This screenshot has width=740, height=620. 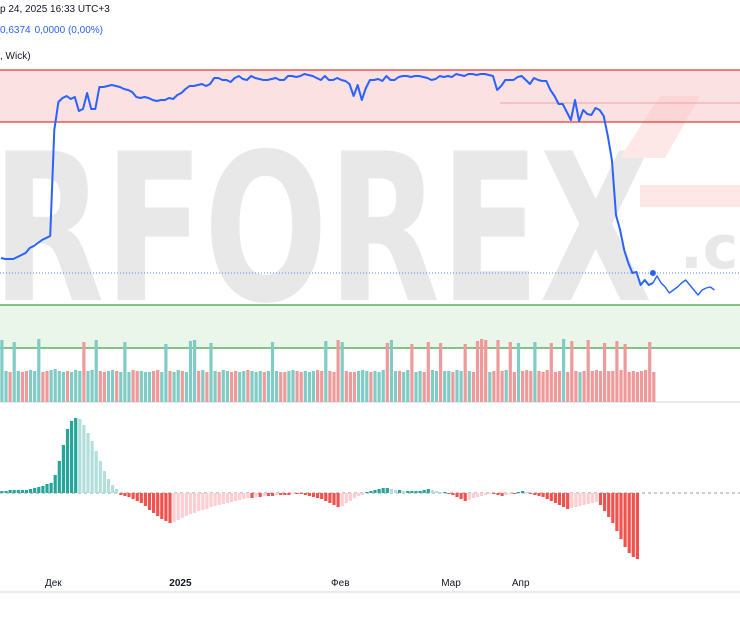 I want to click on value-change: 0,0000 (0,00%), so click(x=68, y=30).